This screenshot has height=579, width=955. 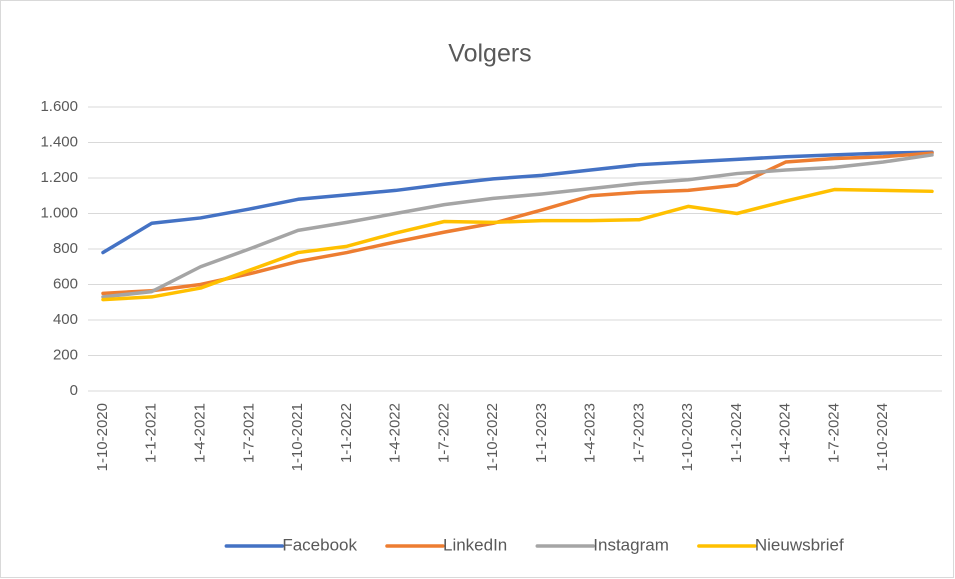 I want to click on x-tick-label: 1-4-2021, so click(x=199, y=433).